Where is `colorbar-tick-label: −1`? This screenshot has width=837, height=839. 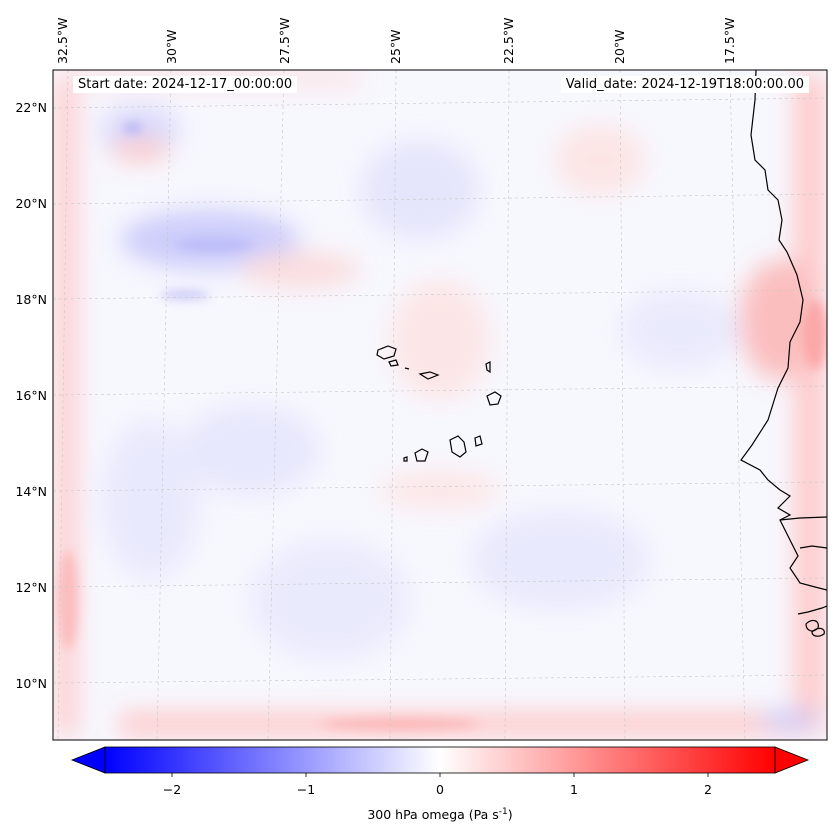
colorbar-tick-label: −1 is located at coordinates (306, 789).